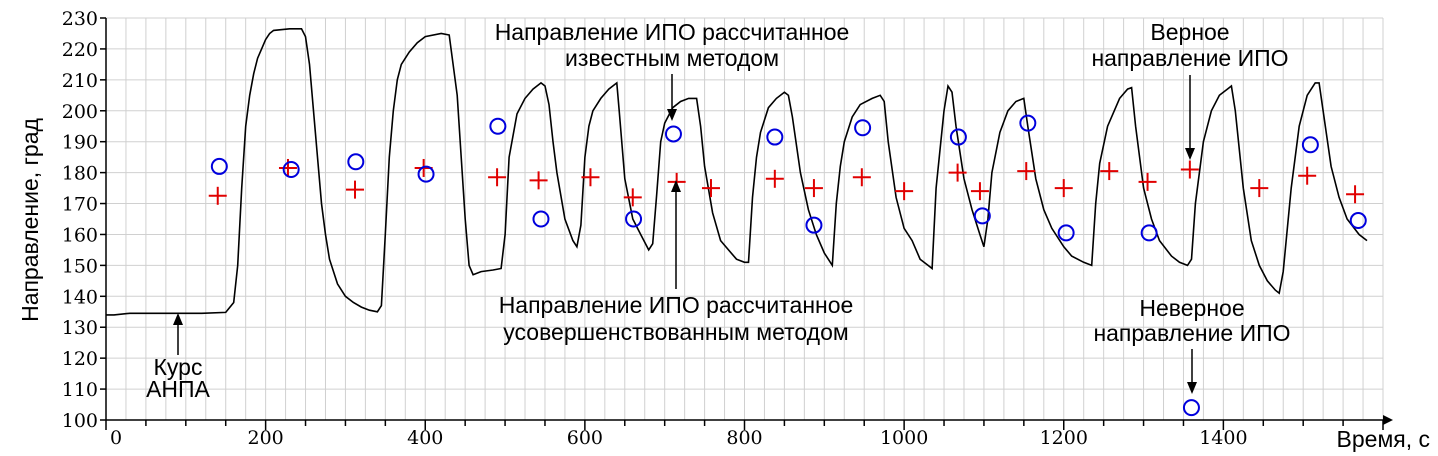 The height and width of the screenshot is (456, 1438). What do you see at coordinates (1383, 439) in the screenshot?
I see `x-axis-label: Время, с` at bounding box center [1383, 439].